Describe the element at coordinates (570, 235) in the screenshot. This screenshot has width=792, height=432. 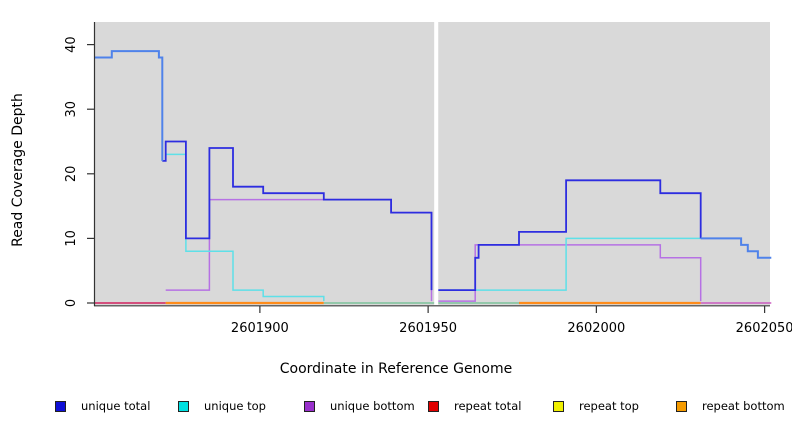
I see `unique-total-line-b` at that location.